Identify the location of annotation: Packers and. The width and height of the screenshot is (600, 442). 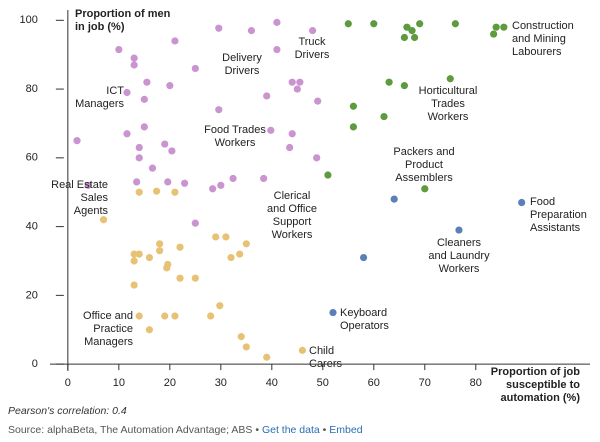
(423, 152).